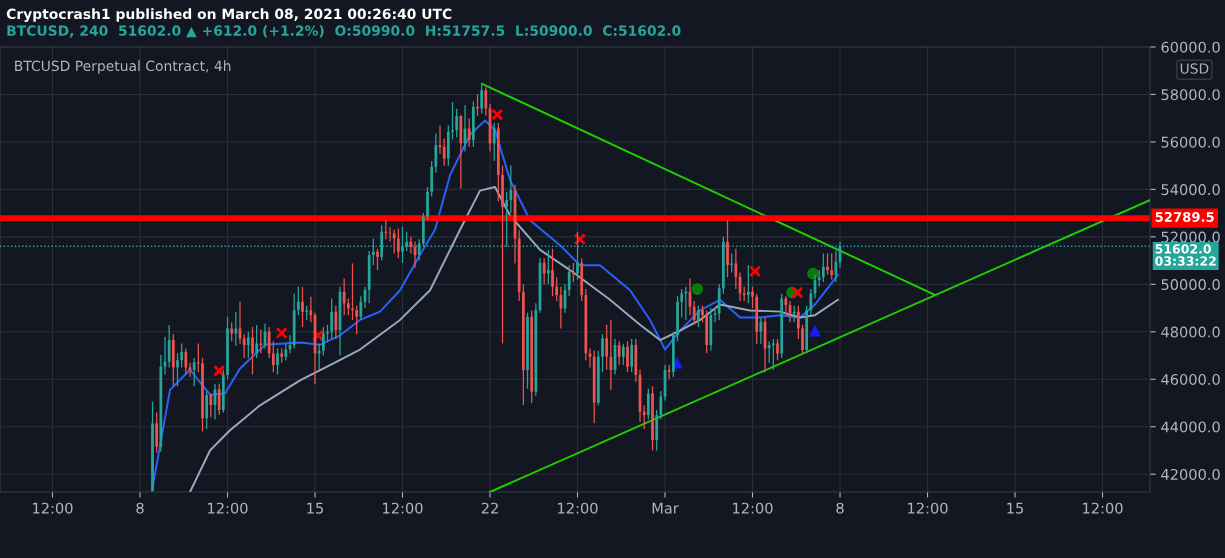  What do you see at coordinates (665, 508) in the screenshot?
I see `x-tick-label: Mar` at bounding box center [665, 508].